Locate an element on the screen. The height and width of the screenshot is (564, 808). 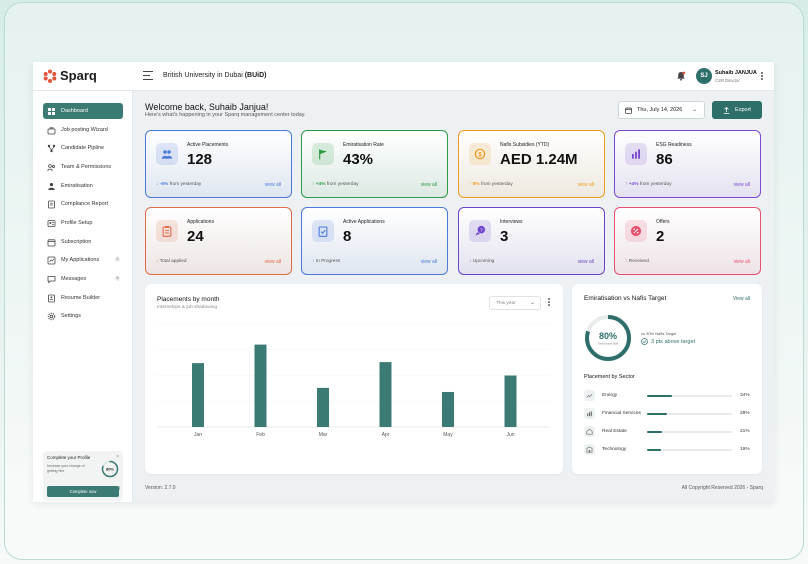
sidebar-item-candidate-pipline: Candidate Pipline is located at coordinates (83, 148).